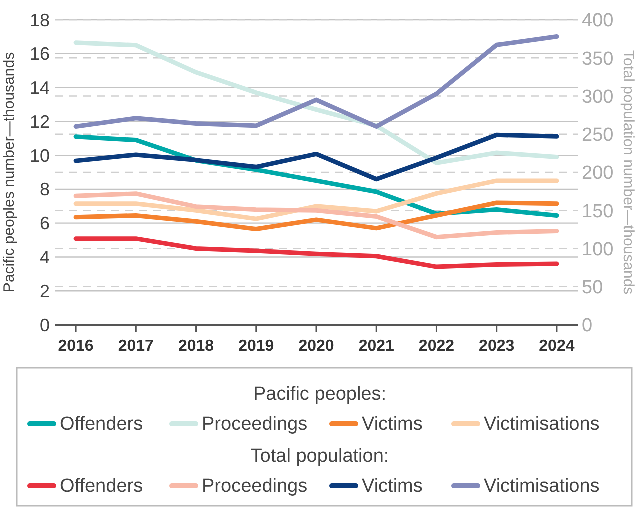  Describe the element at coordinates (40, 54) in the screenshot. I see `y-tick-label: 16` at that location.